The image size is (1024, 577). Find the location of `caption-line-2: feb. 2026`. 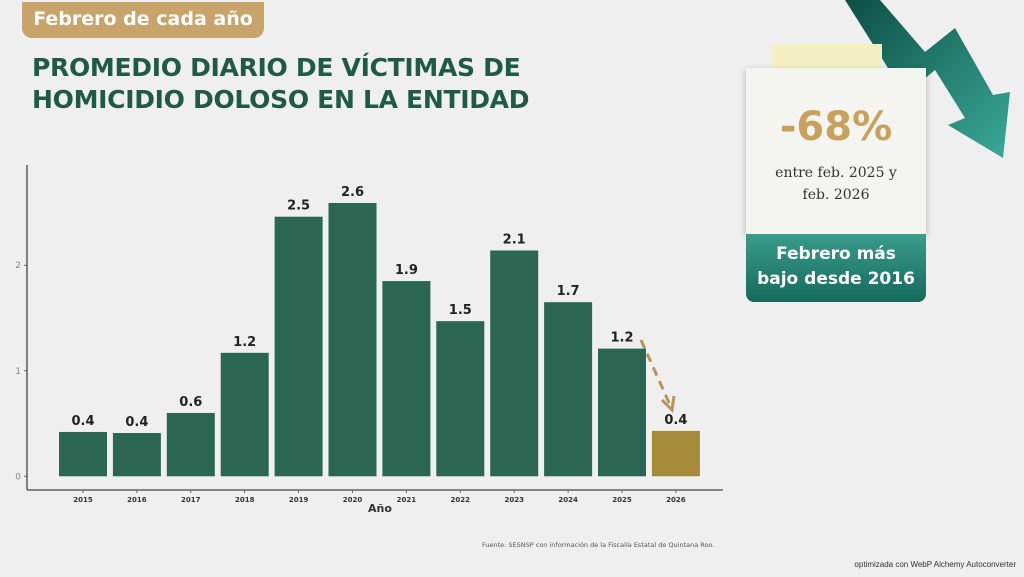

caption-line-2: feb. 2026 is located at coordinates (836, 195).